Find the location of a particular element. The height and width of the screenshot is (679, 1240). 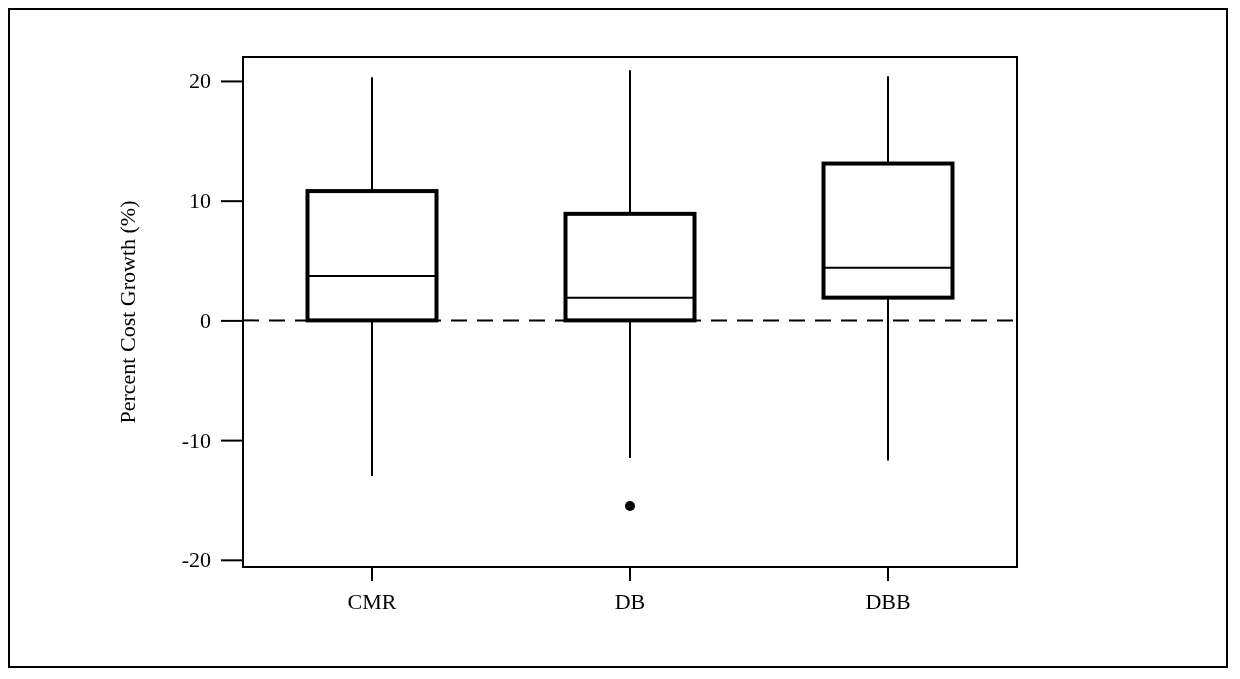

x-tick-label: DBB is located at coordinates (888, 601).